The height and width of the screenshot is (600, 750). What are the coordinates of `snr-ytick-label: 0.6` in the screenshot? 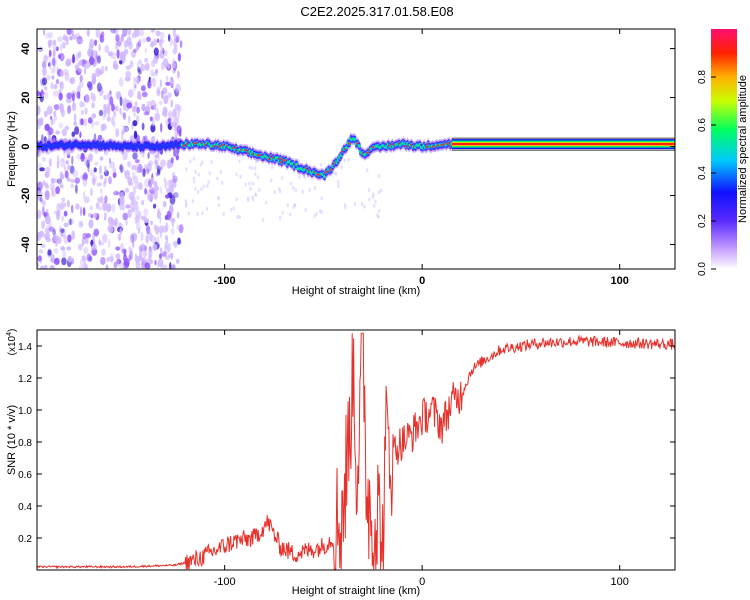 It's located at (25, 475).